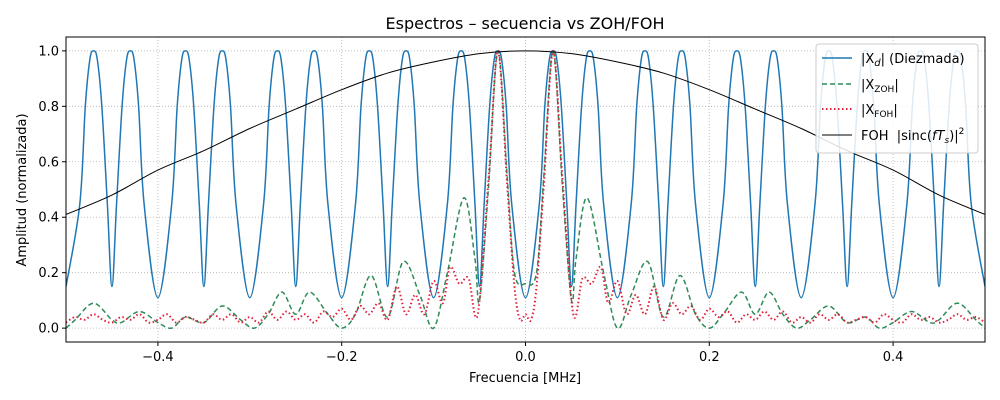 The image size is (1000, 400). Describe the element at coordinates (52, 190) in the screenshot. I see `y-ticks: 0.0 0.2 0.4 0.6 0.8 1.0` at that location.